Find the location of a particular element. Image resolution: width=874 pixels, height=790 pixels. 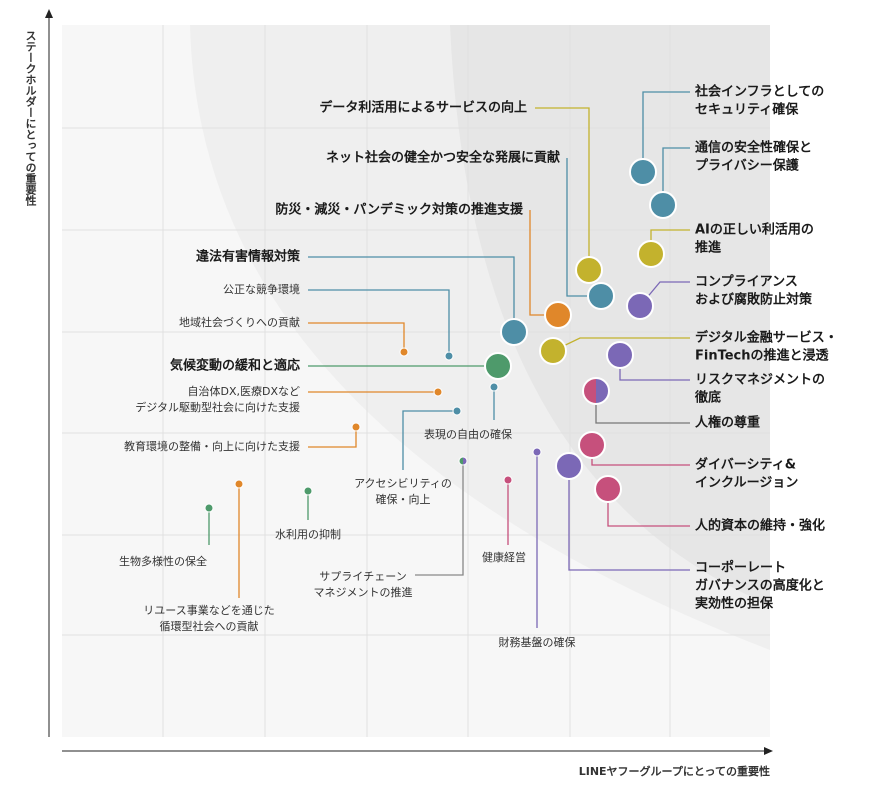

node-label: 気候変動の緩和と適応 is located at coordinates (235, 366).